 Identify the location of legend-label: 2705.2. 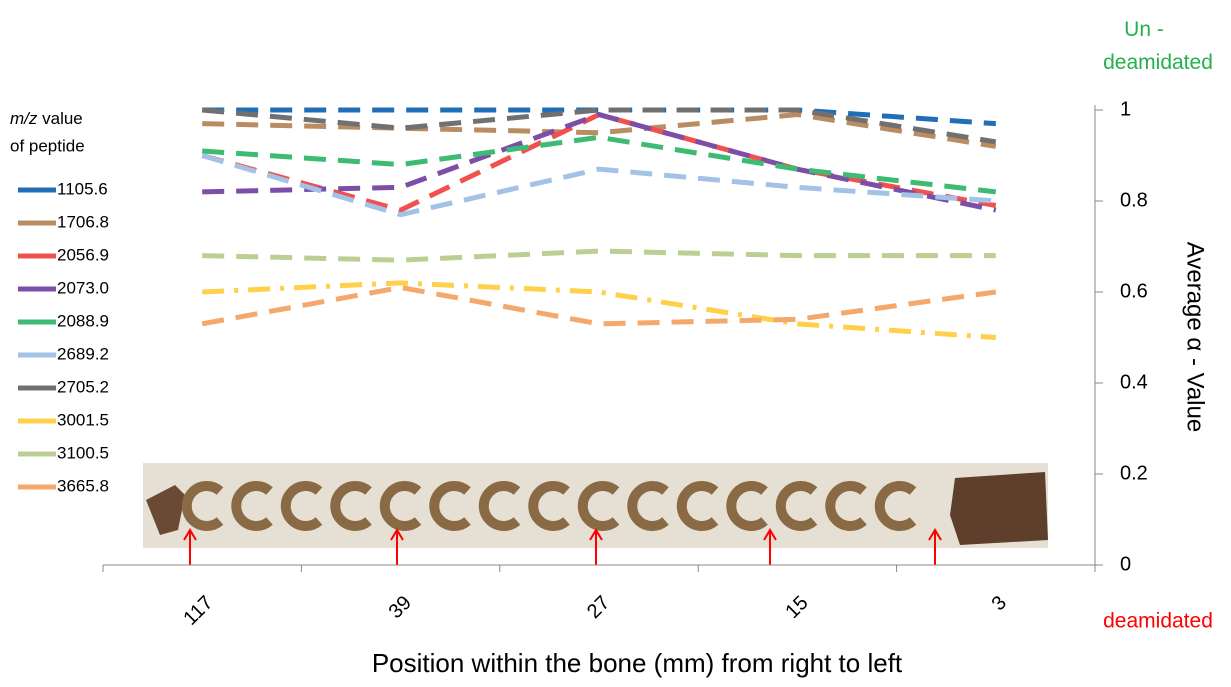
(83, 386).